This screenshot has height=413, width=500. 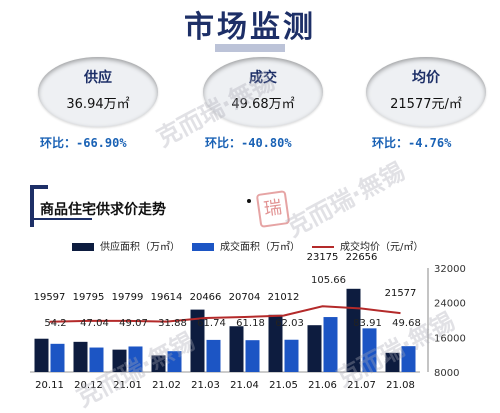 I want to click on deal-value-label: 31.88, so click(x=172, y=323).